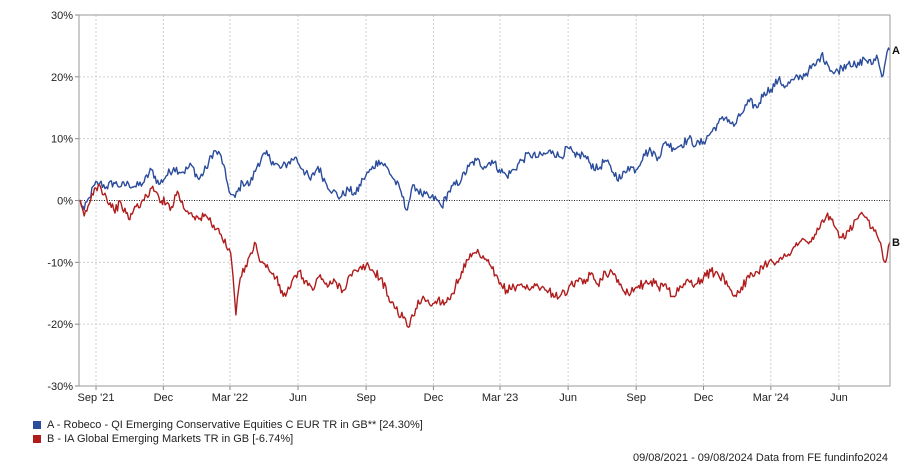 This screenshot has height=467, width=900. What do you see at coordinates (62, 78) in the screenshot?
I see `y-tick-label: 20%` at bounding box center [62, 78].